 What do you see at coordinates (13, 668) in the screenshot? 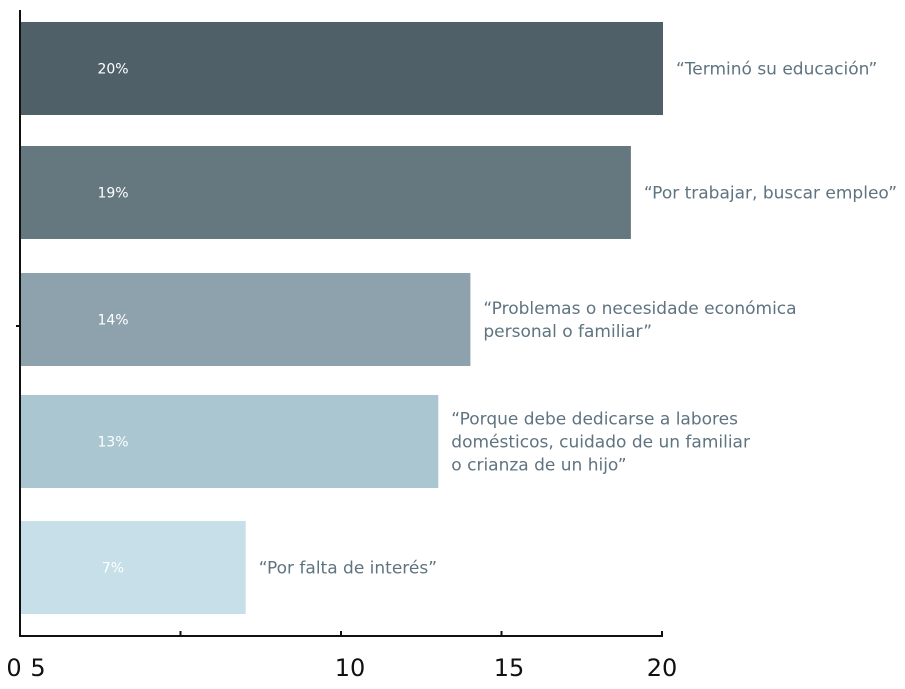
I see `x-tick-label: 0` at bounding box center [13, 668].